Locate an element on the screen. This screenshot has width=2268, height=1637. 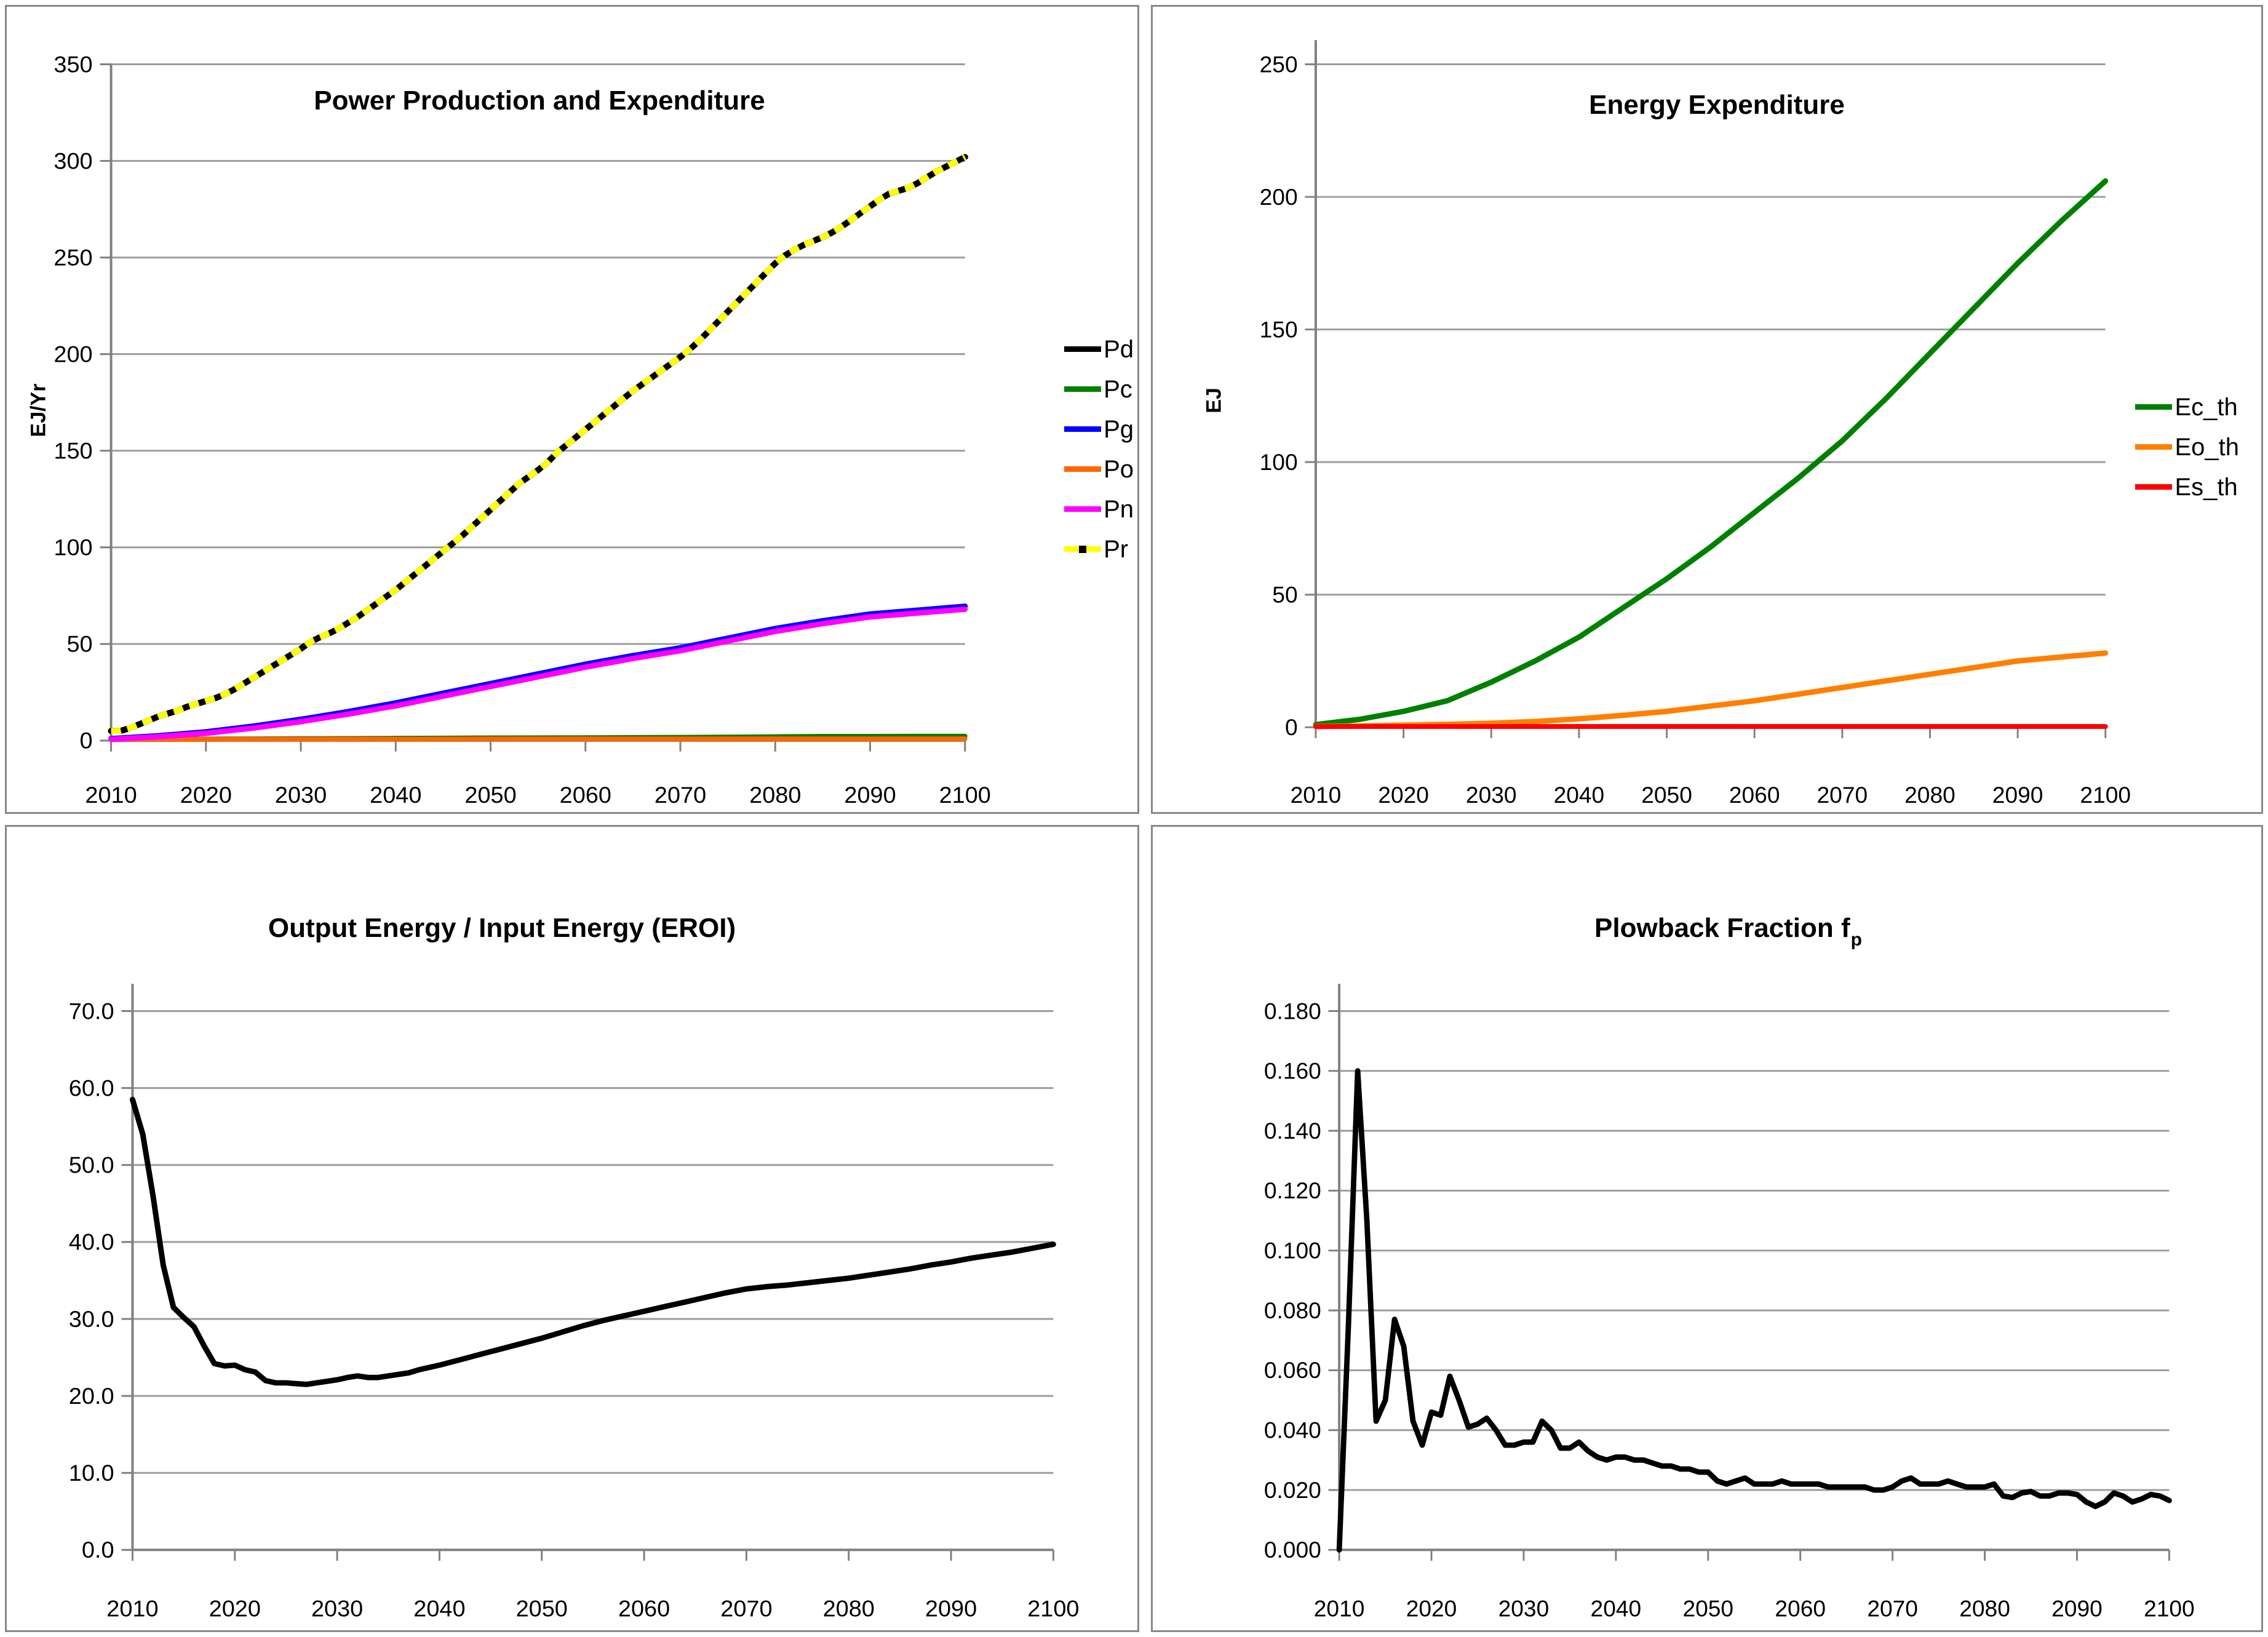
y-axis-label-ej-yr: EJ/Yr is located at coordinates (38, 410).